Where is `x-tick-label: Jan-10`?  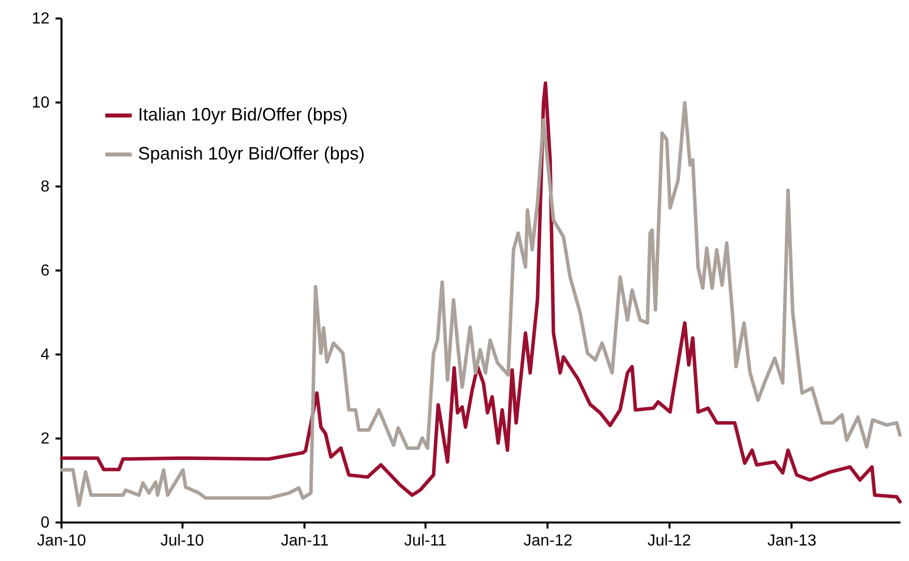 x-tick-label: Jan-10 is located at coordinates (61, 541).